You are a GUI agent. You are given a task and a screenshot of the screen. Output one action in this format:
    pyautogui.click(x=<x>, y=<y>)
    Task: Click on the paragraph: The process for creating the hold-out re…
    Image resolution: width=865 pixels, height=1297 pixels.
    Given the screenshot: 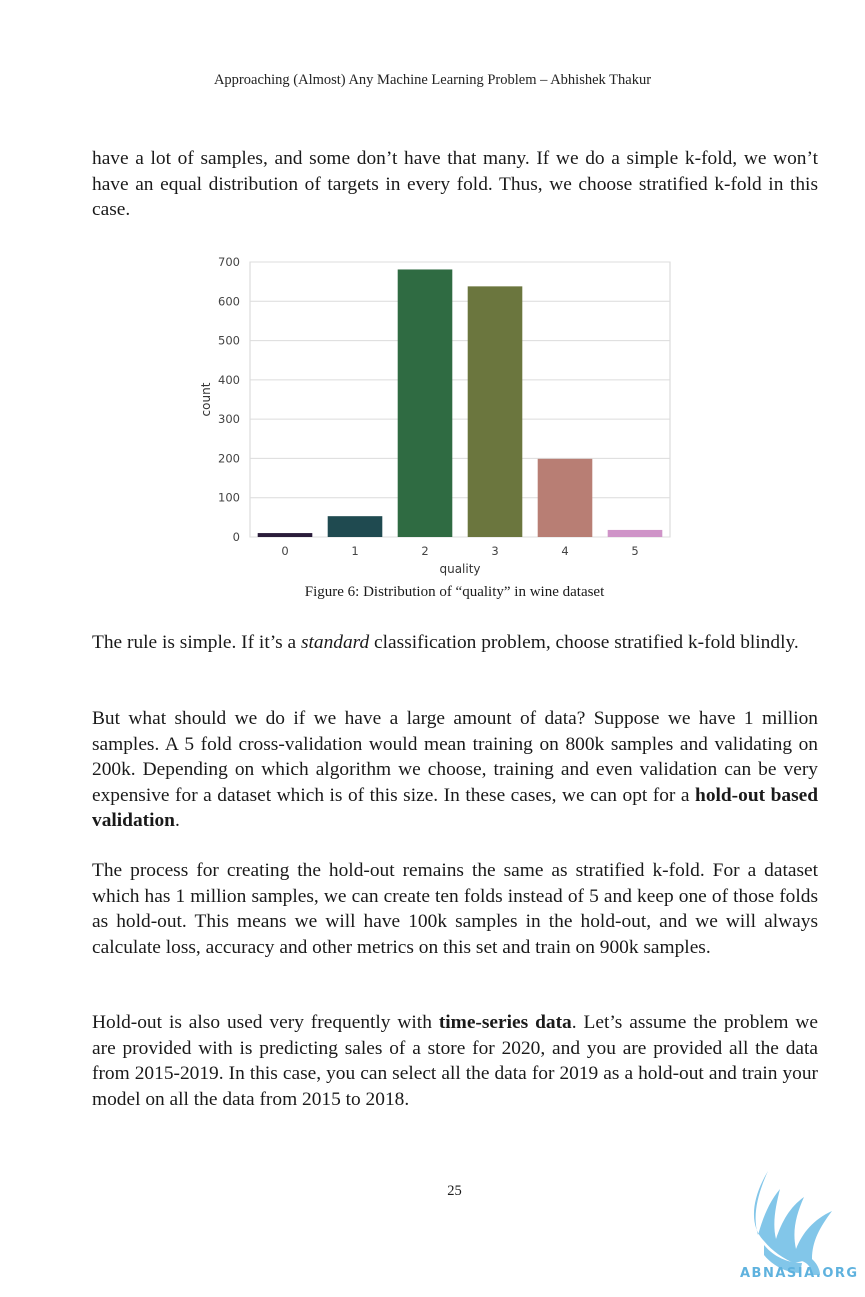 What is the action you would take?
    pyautogui.click(x=455, y=909)
    